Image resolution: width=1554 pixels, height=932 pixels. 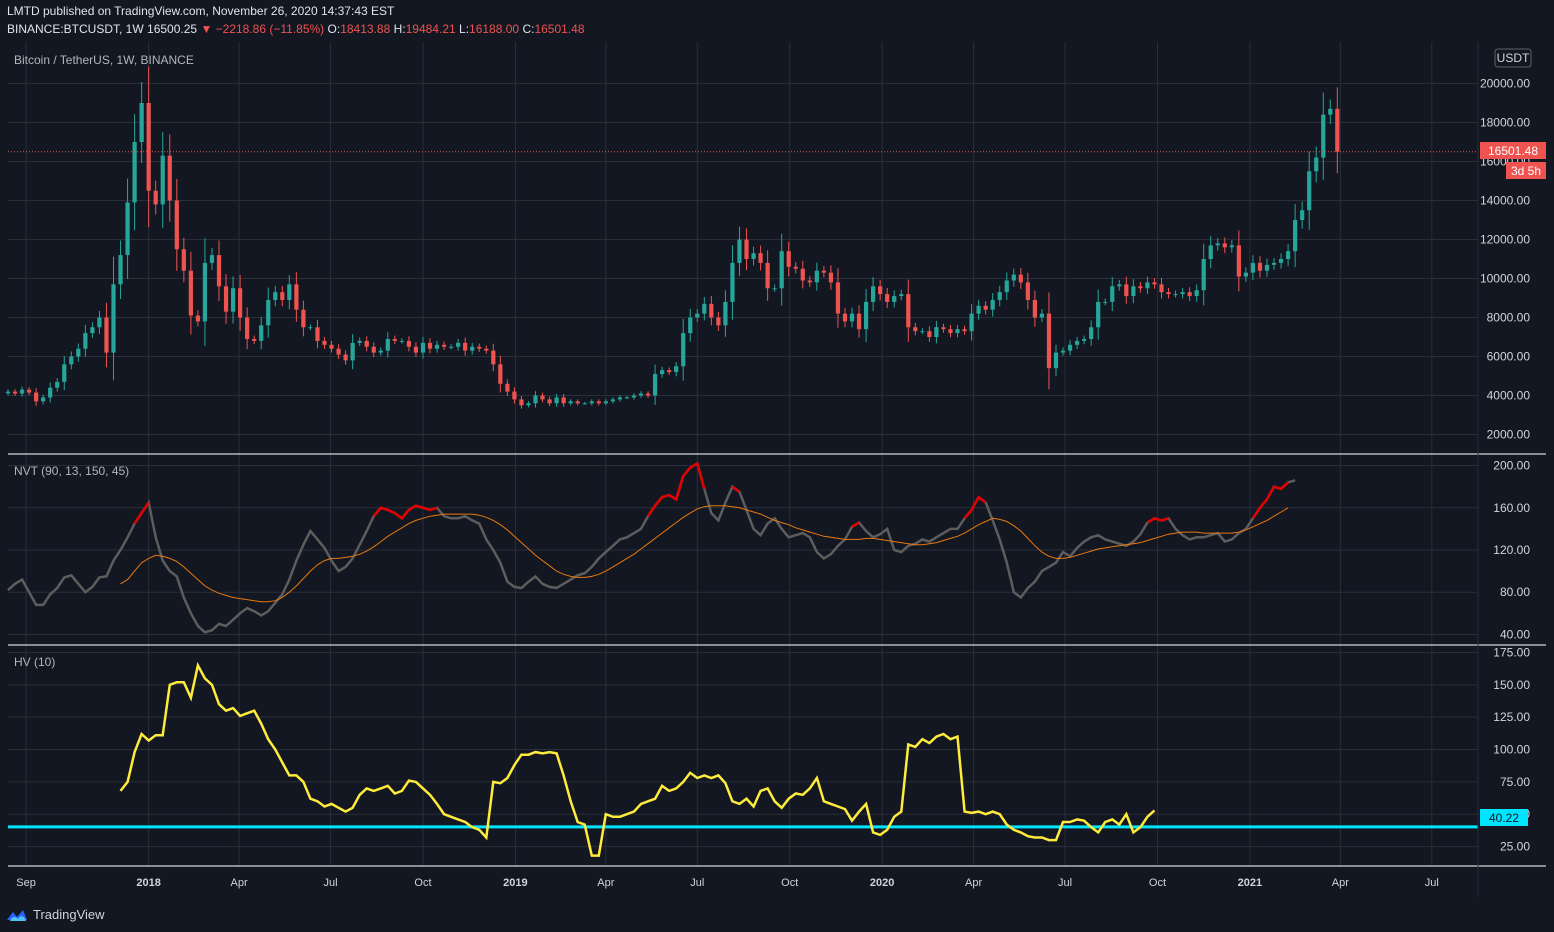 What do you see at coordinates (262, 29) in the screenshot?
I see `price-change: ▼ −2218.86 (−11.85%)` at bounding box center [262, 29].